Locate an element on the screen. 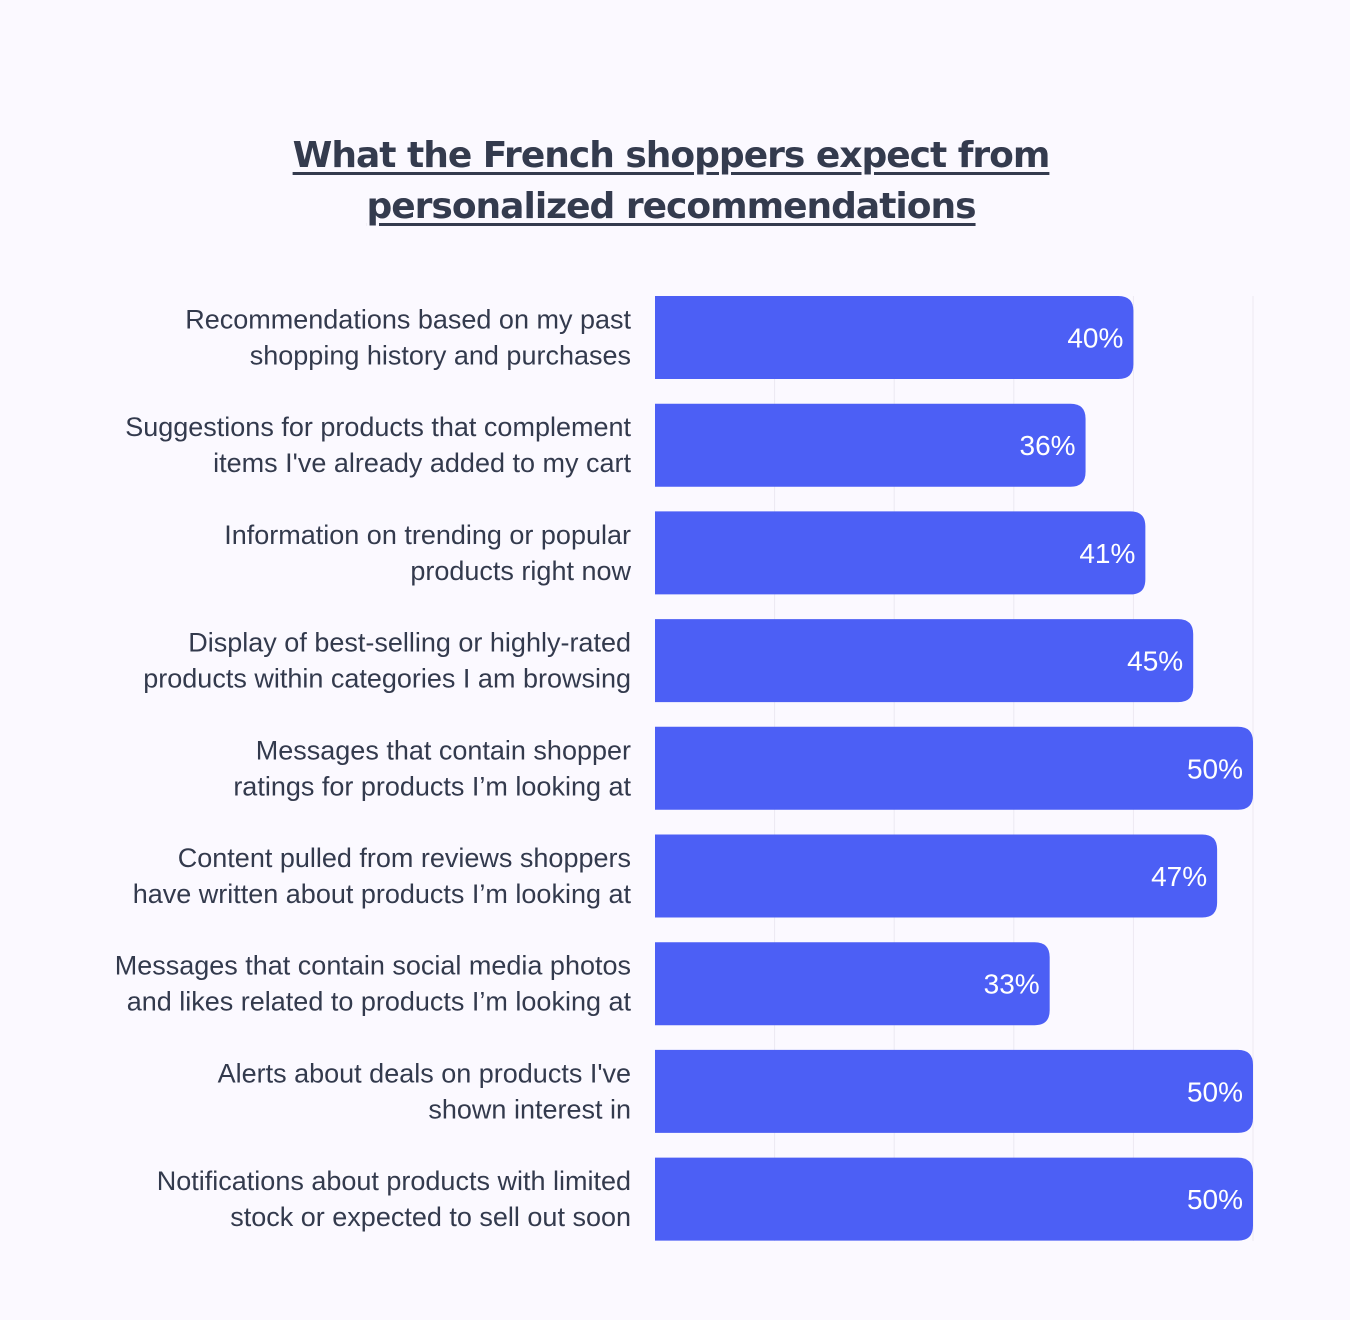 Image resolution: width=1350 pixels, height=1320 pixels. value-label-5: 50% is located at coordinates (1215, 768).